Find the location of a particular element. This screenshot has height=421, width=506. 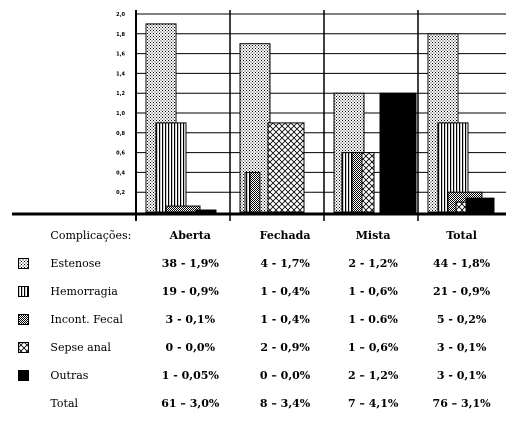

y-tick-label: 0,4 is located at coordinates (120, 173).